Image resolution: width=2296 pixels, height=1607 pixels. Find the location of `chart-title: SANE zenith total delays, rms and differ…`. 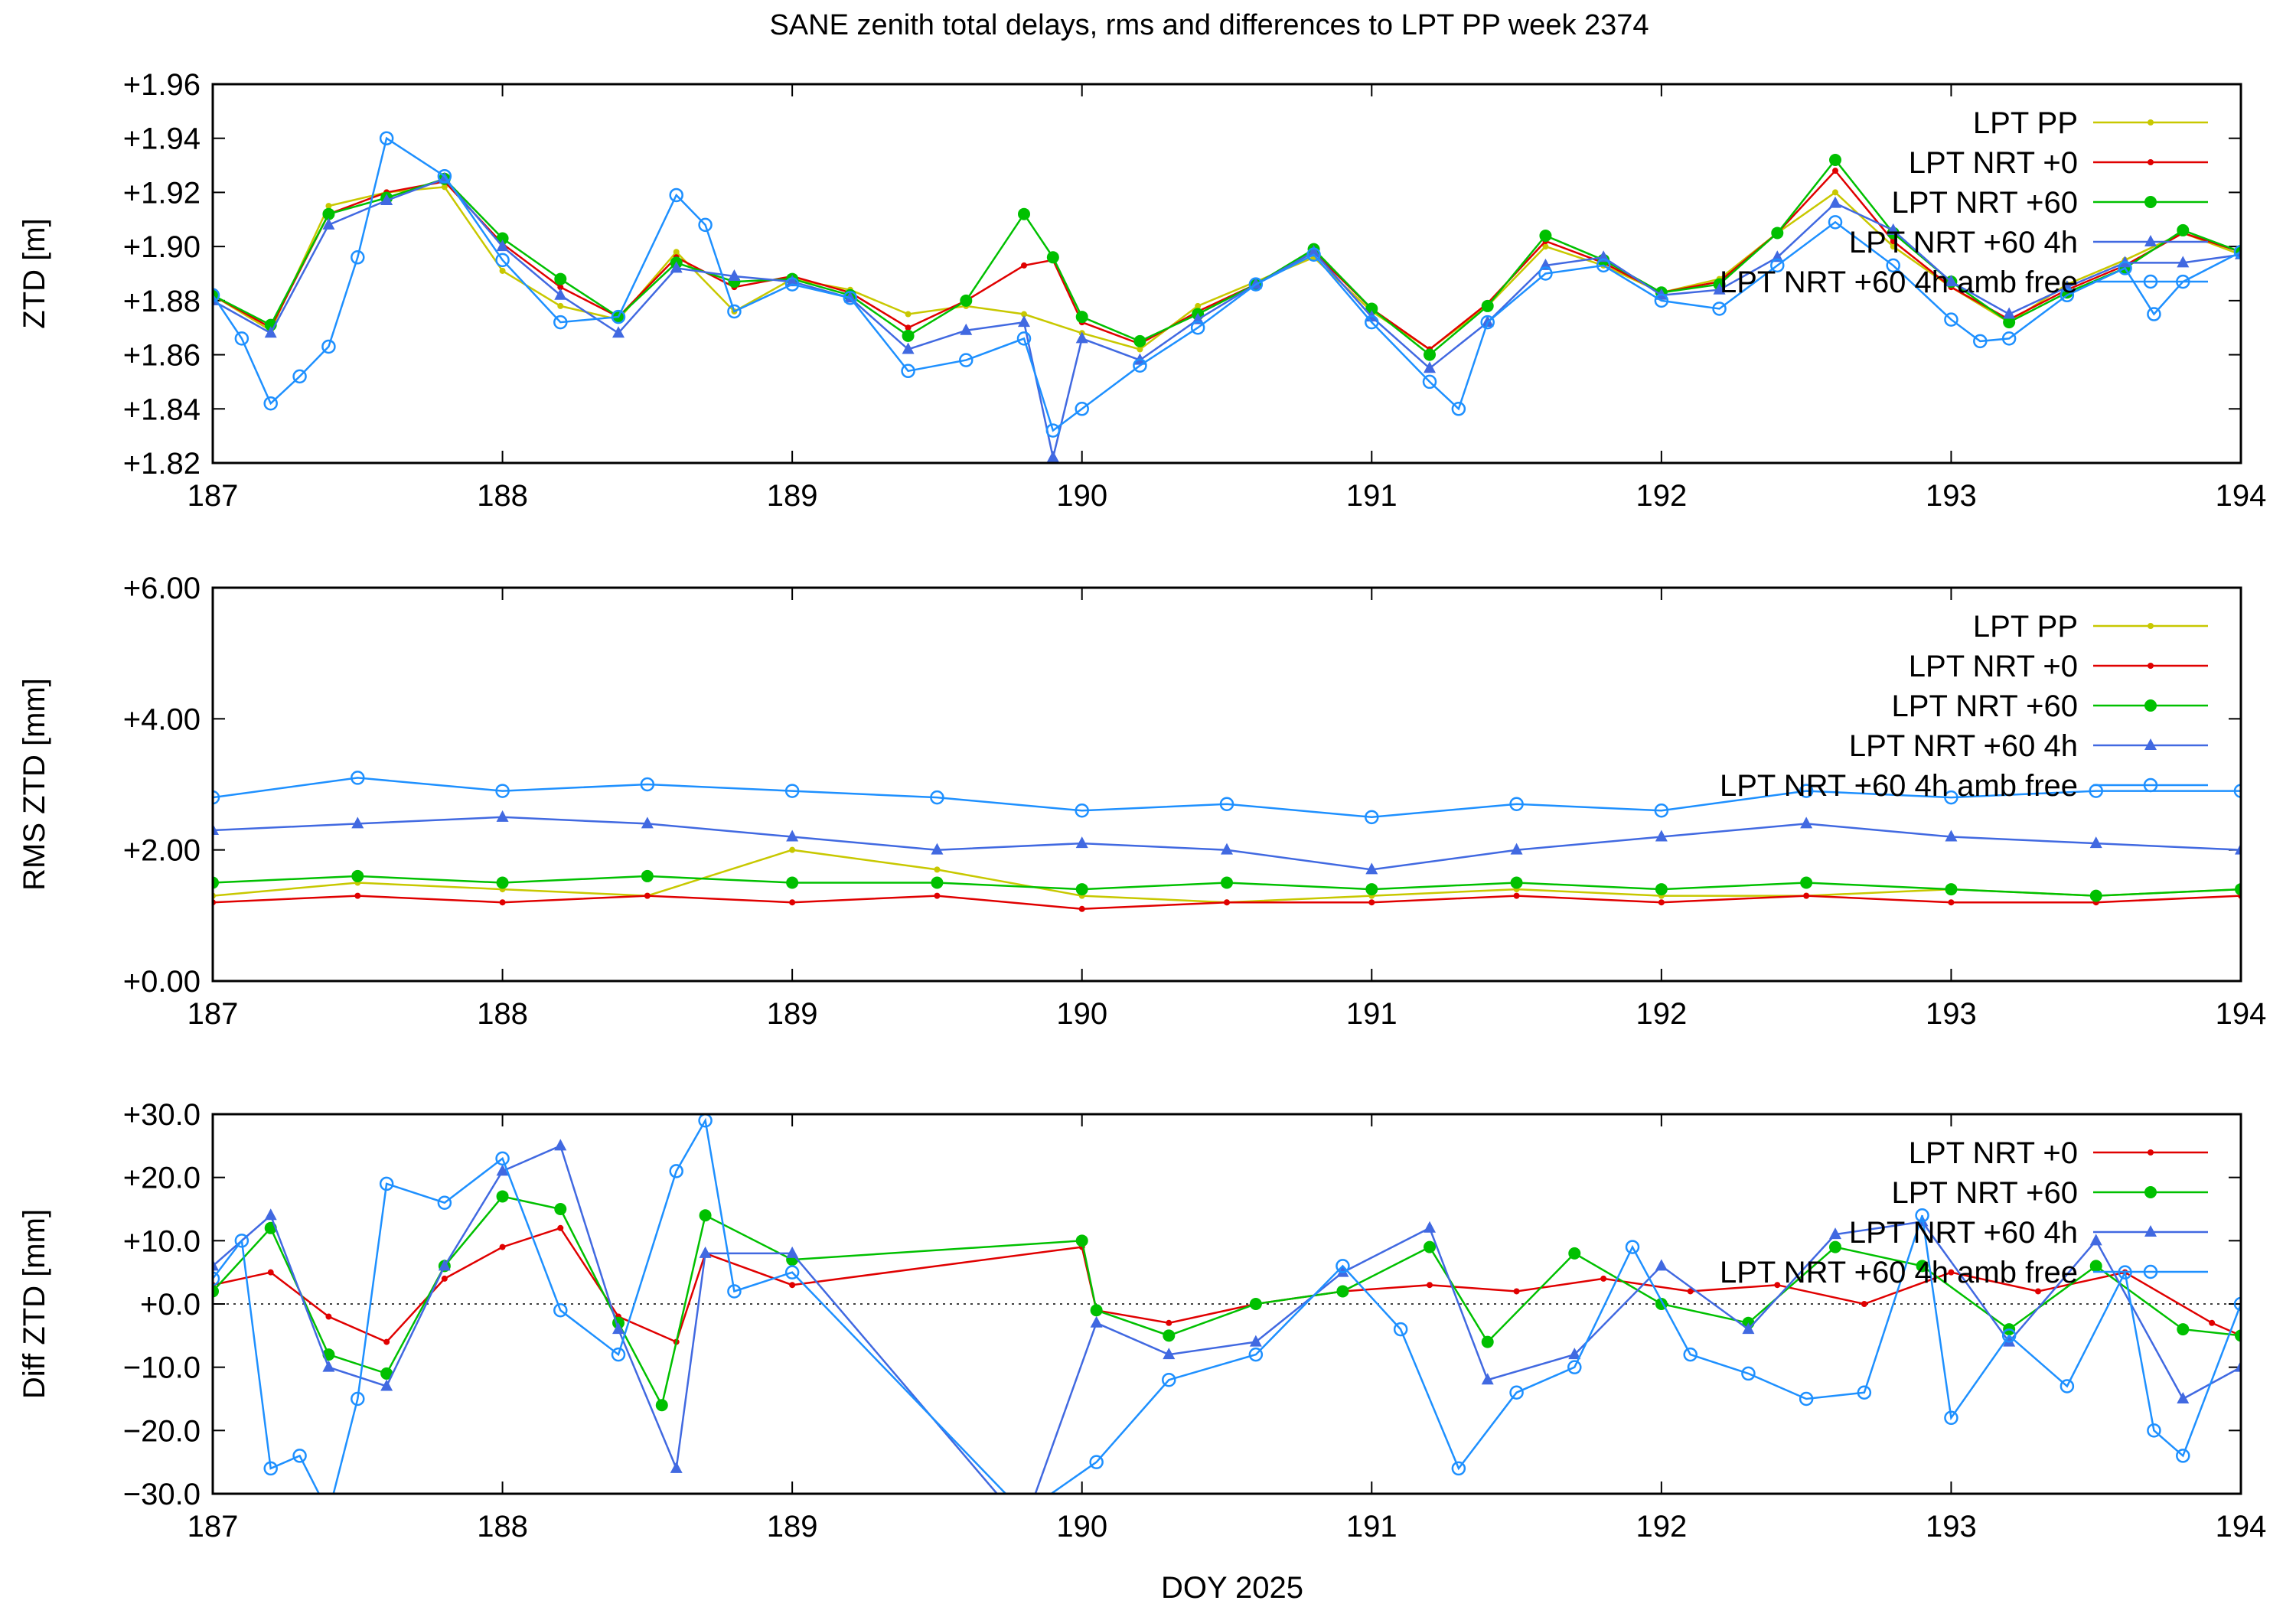

chart-title: SANE zenith total delays, rms and differ… is located at coordinates (1209, 25).